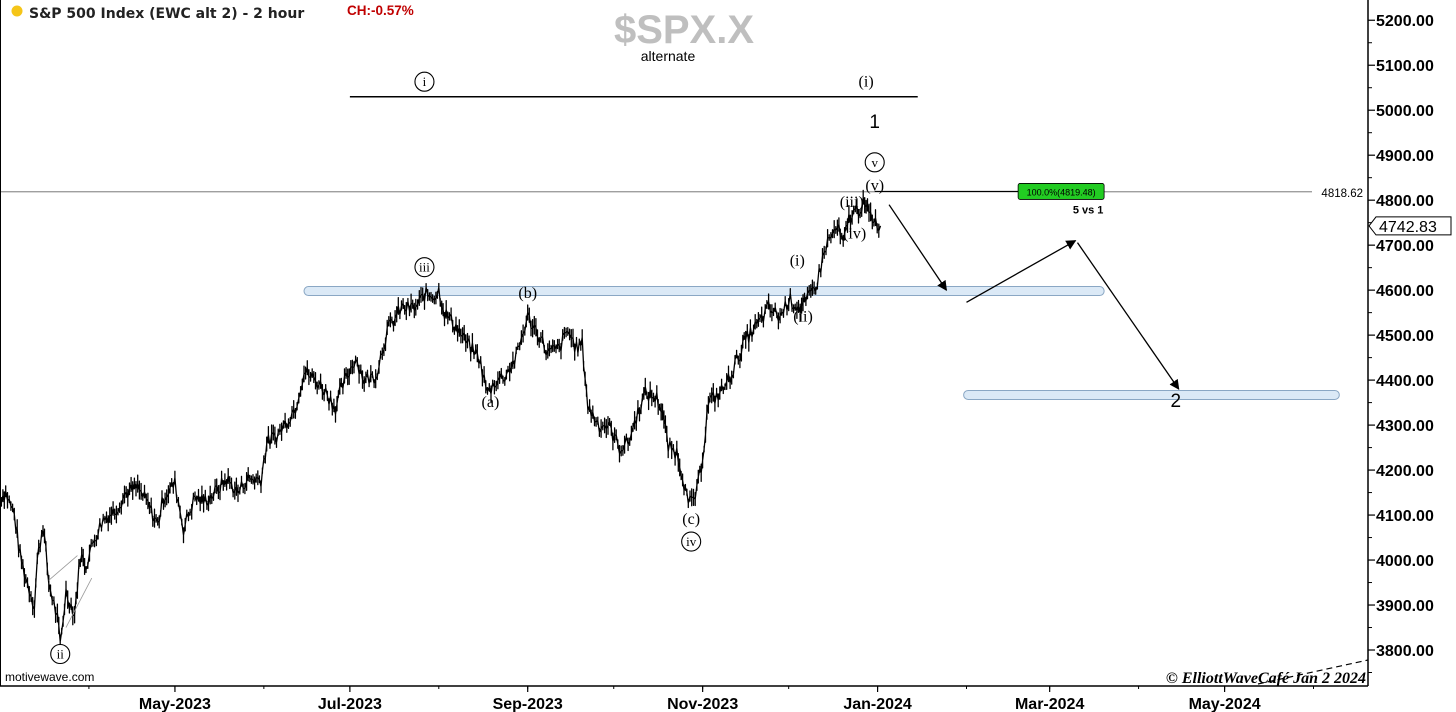 This screenshot has height=712, width=1456. I want to click on current-price-label: 4742.83, so click(1408, 227).